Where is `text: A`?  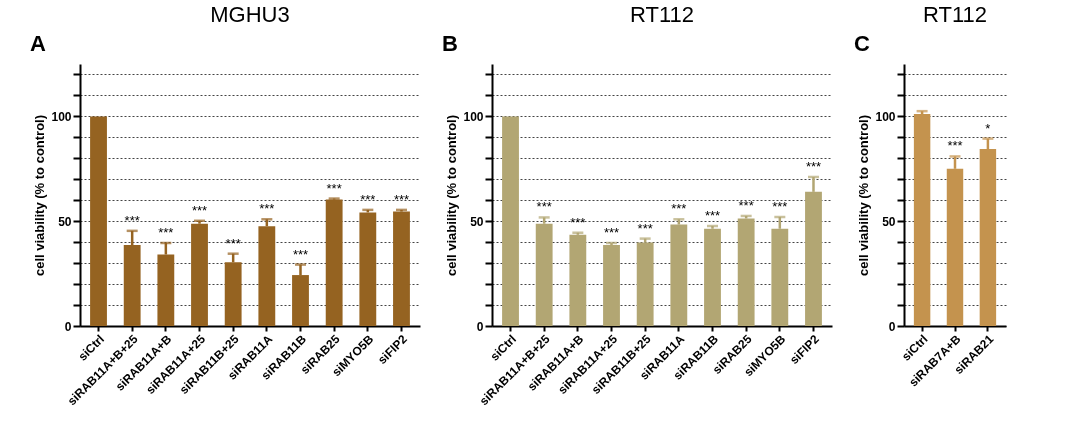
text: A is located at coordinates (38, 43).